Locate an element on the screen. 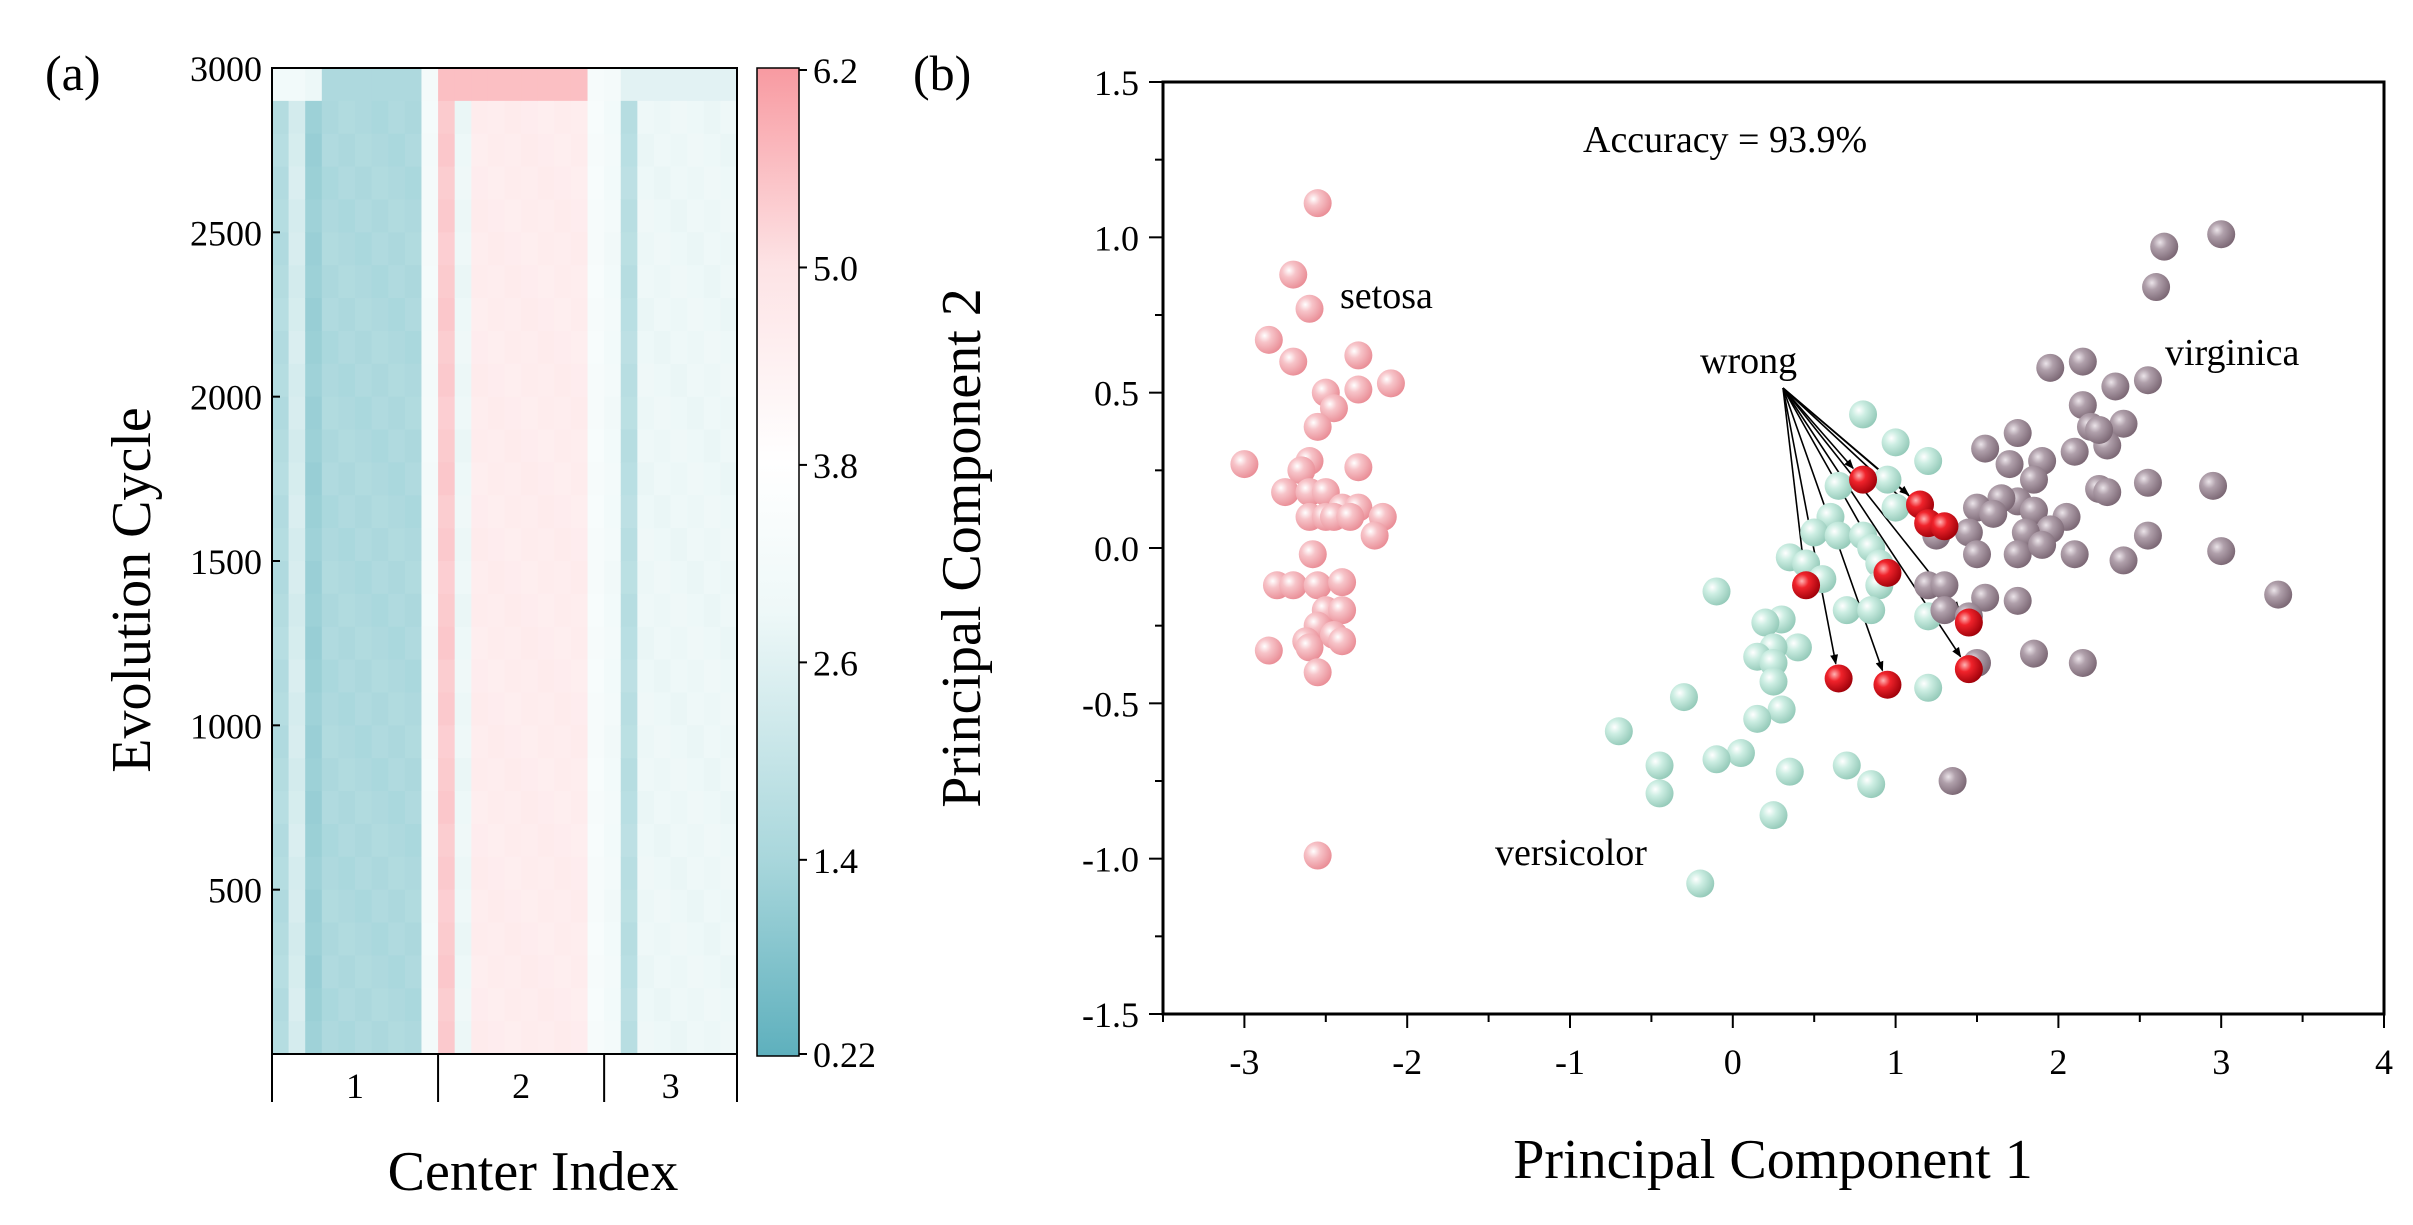  colorbar-tick-label: 1.4 is located at coordinates (835, 861).